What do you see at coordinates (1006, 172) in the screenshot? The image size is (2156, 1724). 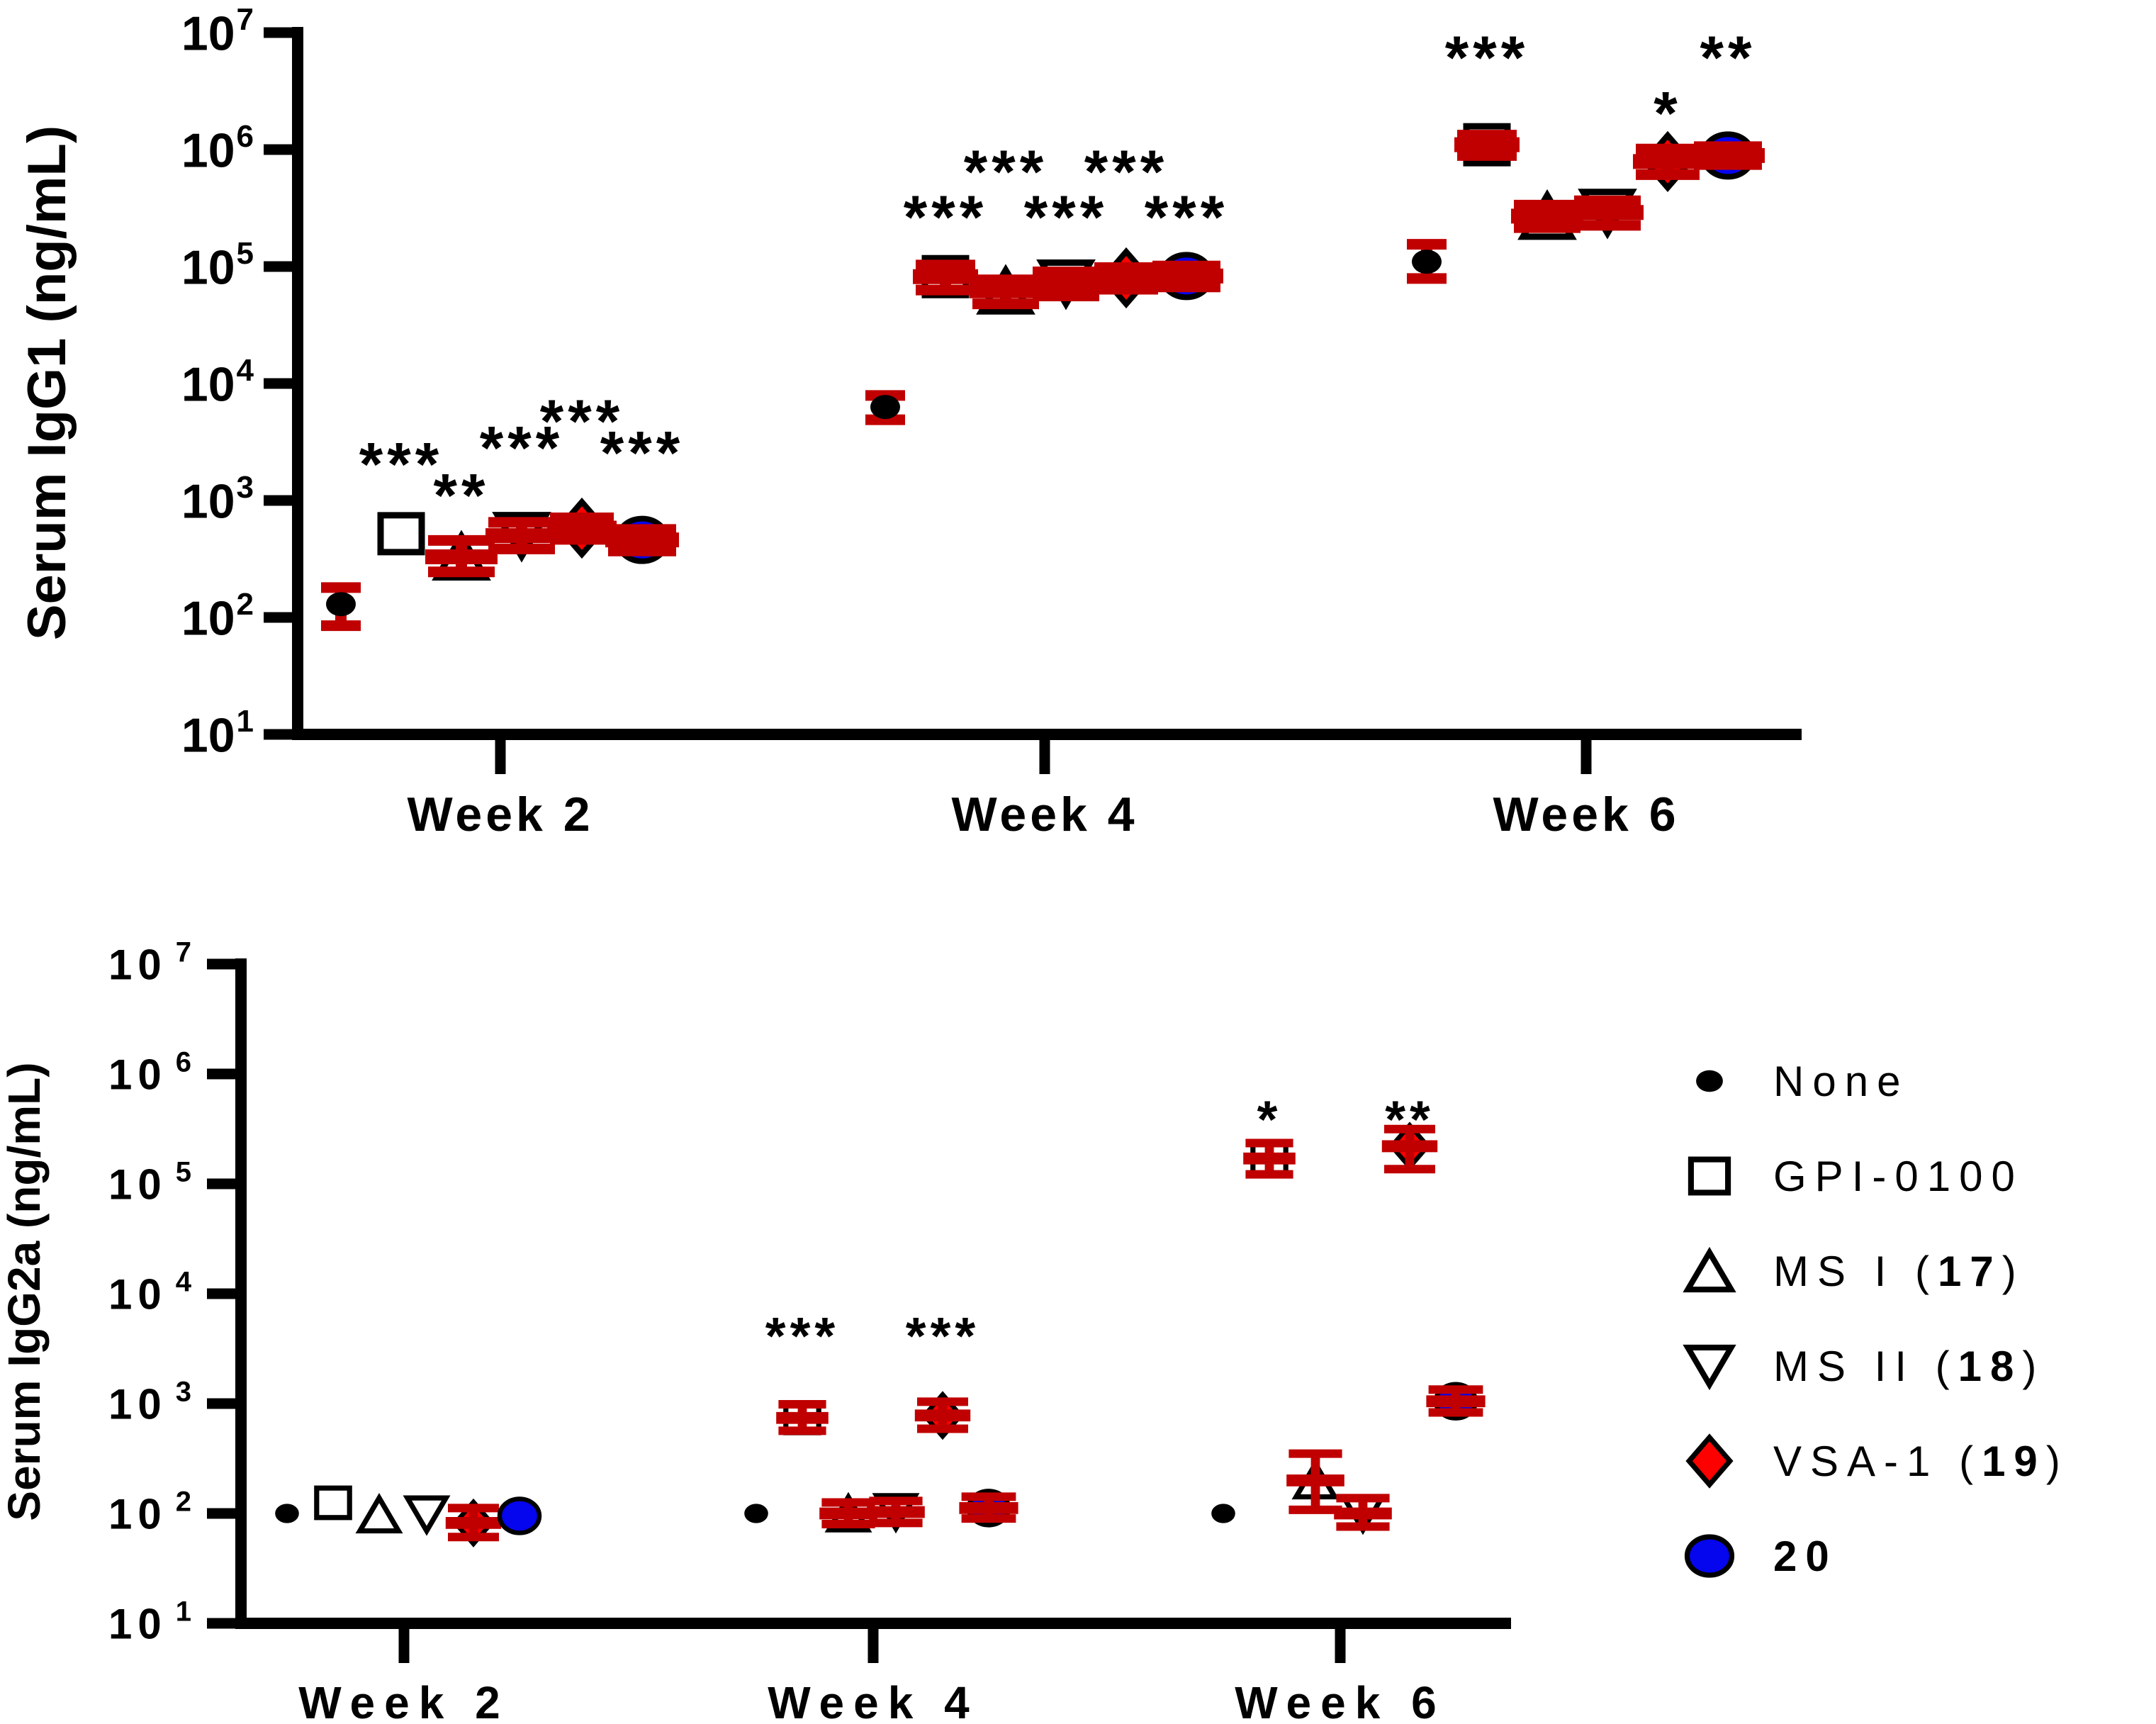 I see `significance-igg1-week-4-ms1: ***` at bounding box center [1006, 172].